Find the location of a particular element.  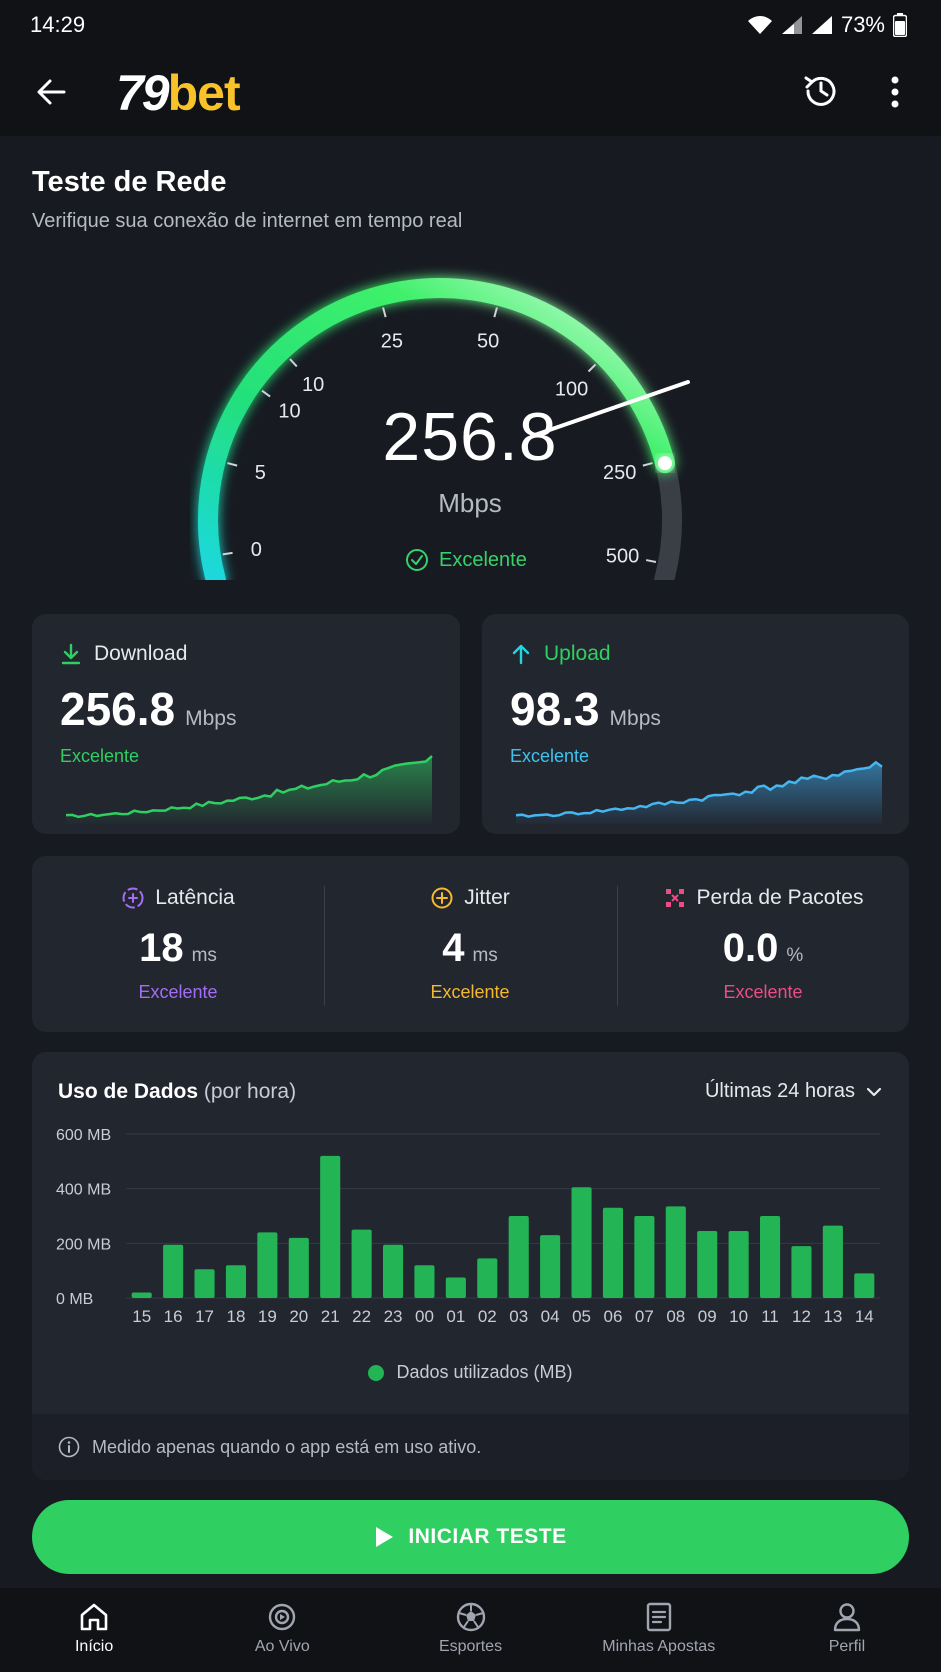

jitter-unit: ms is located at coordinates (485, 955).